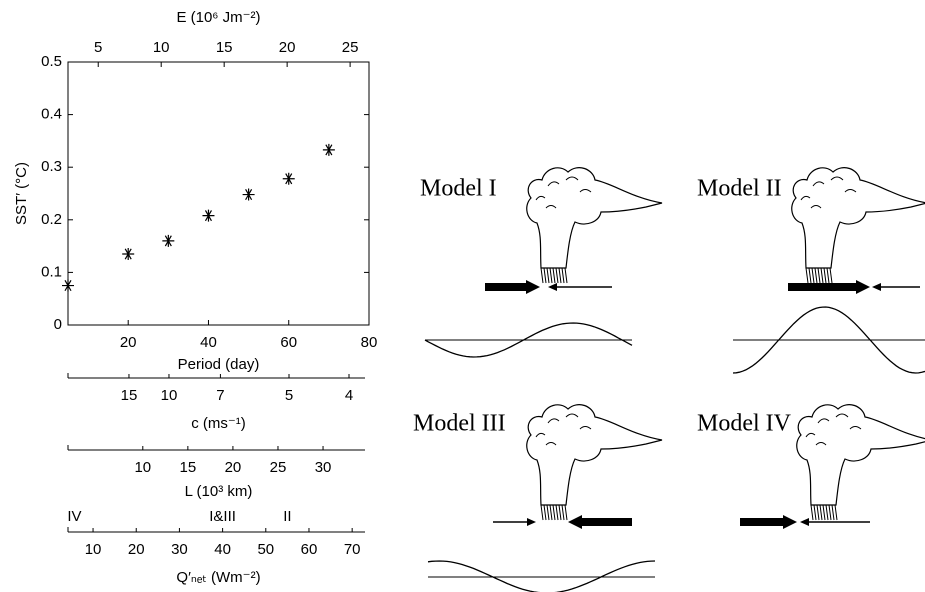 The image size is (925, 592). What do you see at coordinates (219, 364) in the screenshot?
I see `x-axis-label: Period (day)` at bounding box center [219, 364].